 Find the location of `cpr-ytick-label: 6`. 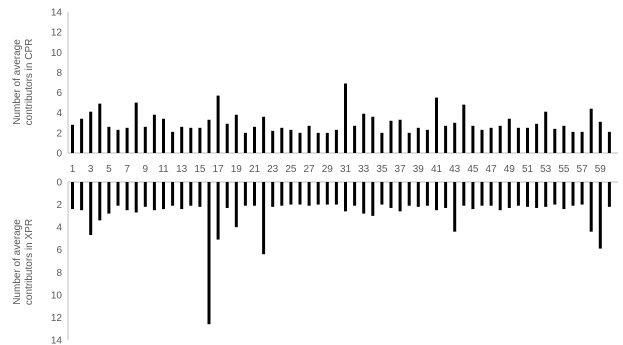

cpr-ytick-label: 6 is located at coordinates (59, 93).